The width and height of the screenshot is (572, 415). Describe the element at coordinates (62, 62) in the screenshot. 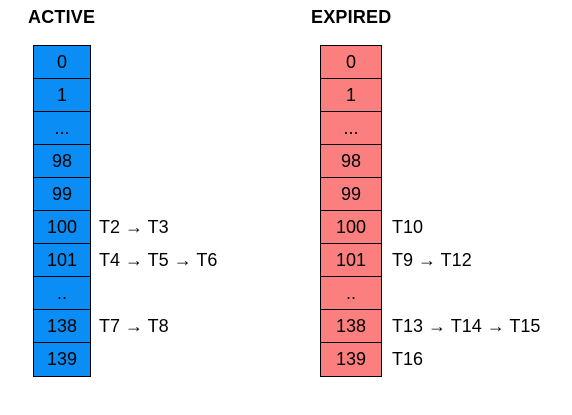

I see `active-cell: 0` at that location.